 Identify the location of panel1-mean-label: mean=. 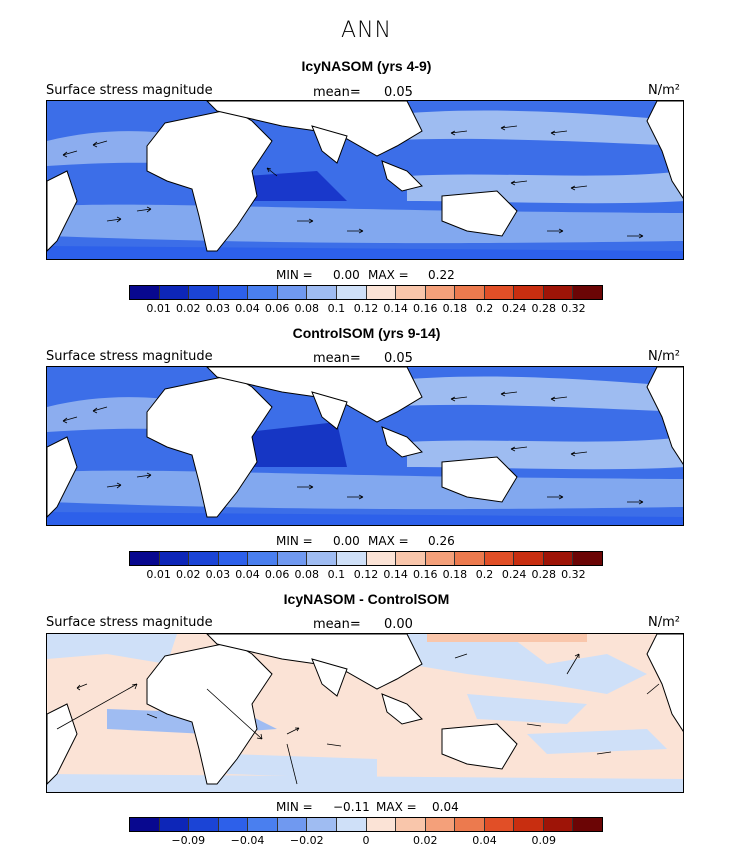
(337, 92).